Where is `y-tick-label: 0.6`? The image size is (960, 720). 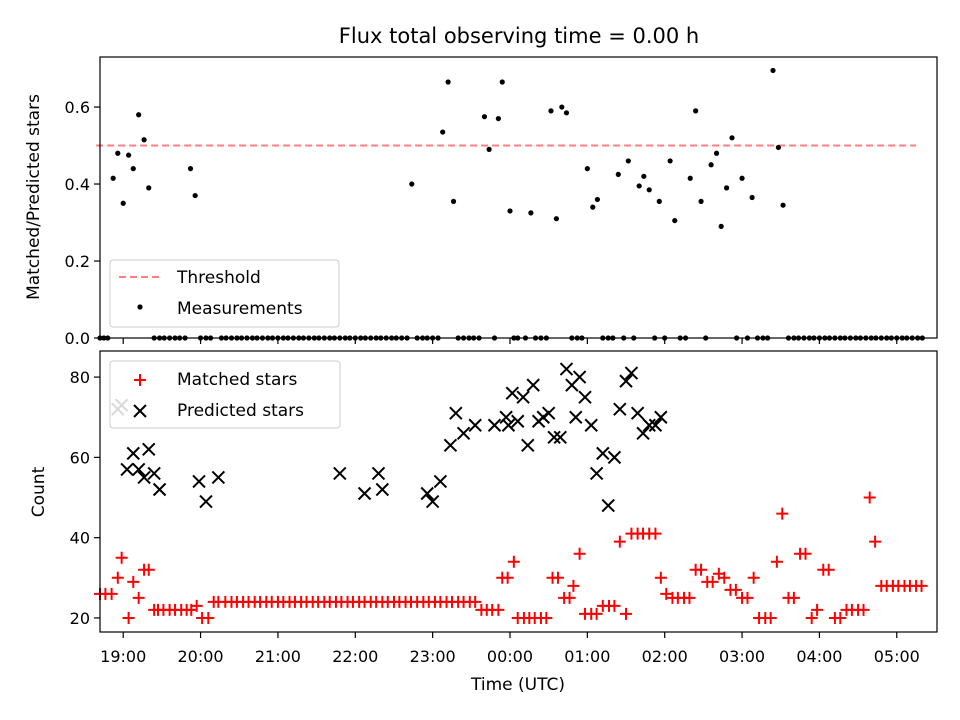 y-tick-label: 0.6 is located at coordinates (77, 107).